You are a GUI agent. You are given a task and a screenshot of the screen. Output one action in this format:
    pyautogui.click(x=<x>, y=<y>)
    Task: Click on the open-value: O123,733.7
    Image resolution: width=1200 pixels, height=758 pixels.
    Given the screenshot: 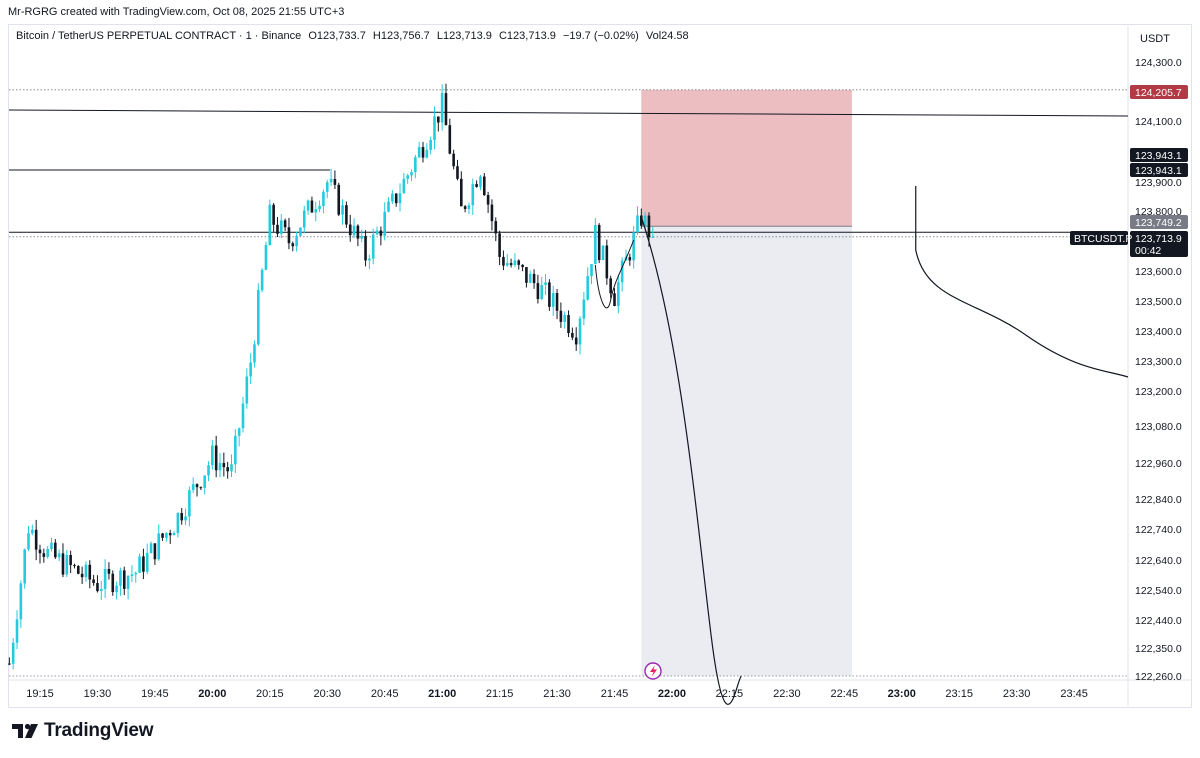 What is the action you would take?
    pyautogui.click(x=337, y=36)
    